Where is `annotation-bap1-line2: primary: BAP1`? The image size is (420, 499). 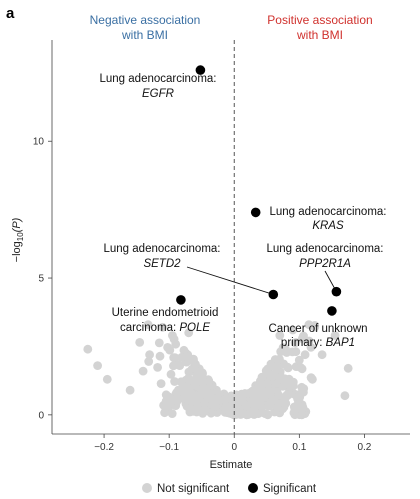 annotation-bap1-line2: primary: BAP1 is located at coordinates (318, 343).